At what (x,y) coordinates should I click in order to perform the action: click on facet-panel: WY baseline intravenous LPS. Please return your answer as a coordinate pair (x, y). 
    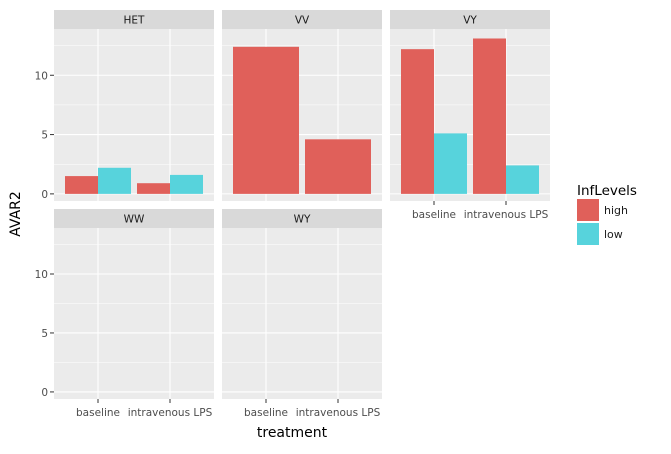
    Looking at the image, I should click on (302, 314).